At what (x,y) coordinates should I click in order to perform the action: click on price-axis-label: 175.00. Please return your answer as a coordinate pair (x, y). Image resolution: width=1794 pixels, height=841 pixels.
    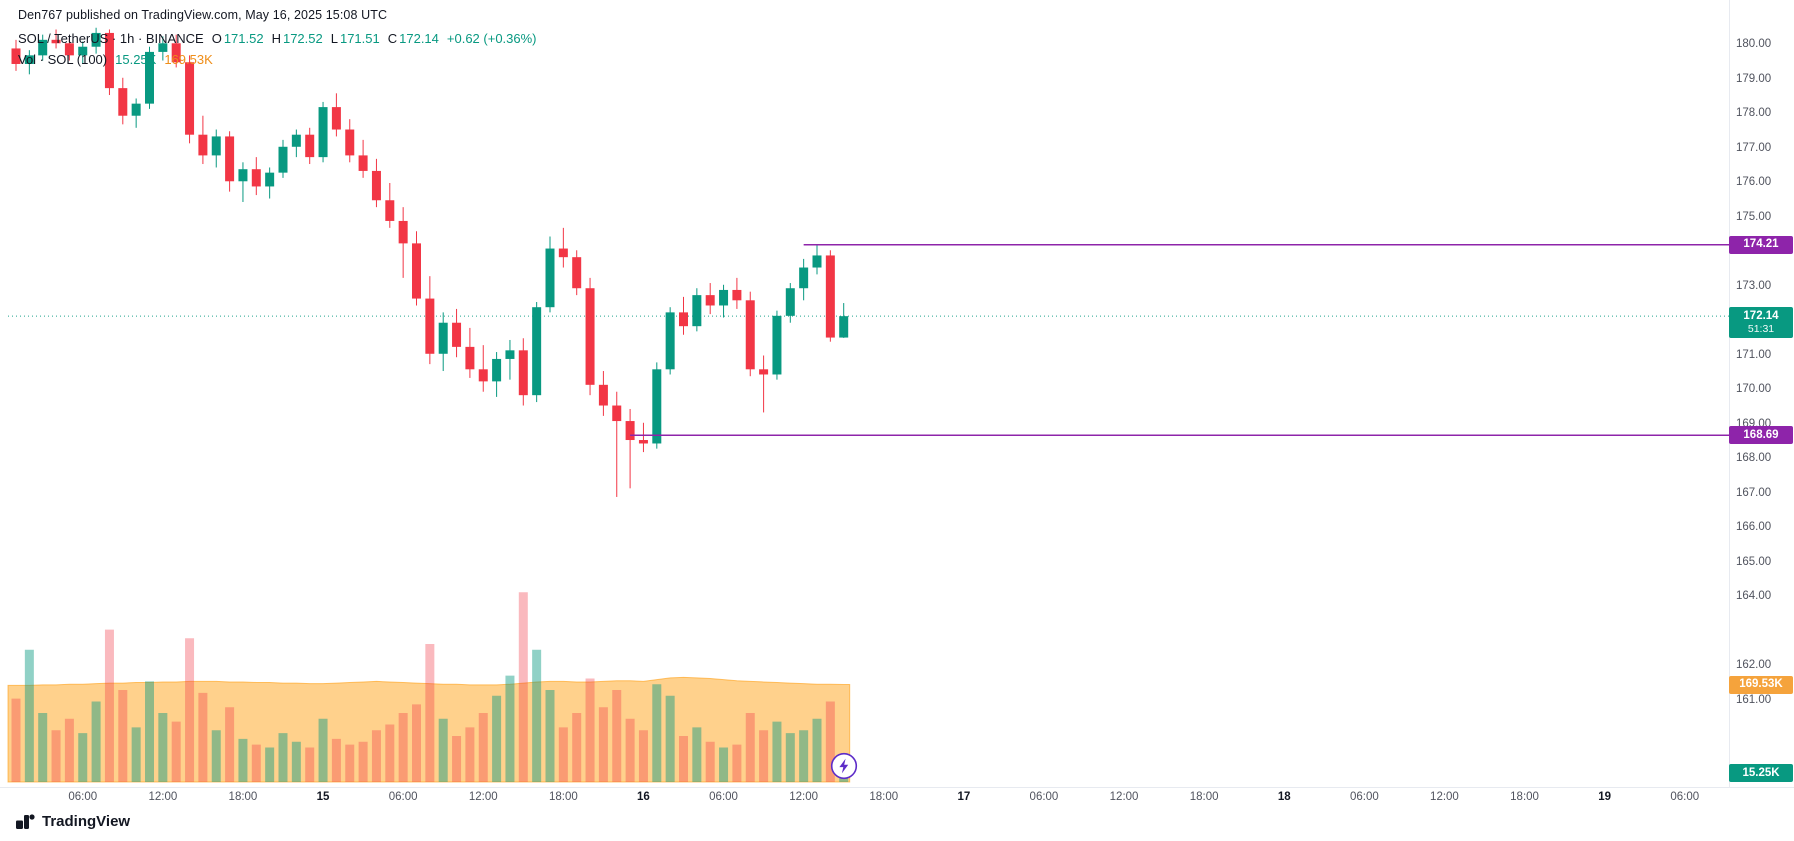
    Looking at the image, I should click on (1754, 216).